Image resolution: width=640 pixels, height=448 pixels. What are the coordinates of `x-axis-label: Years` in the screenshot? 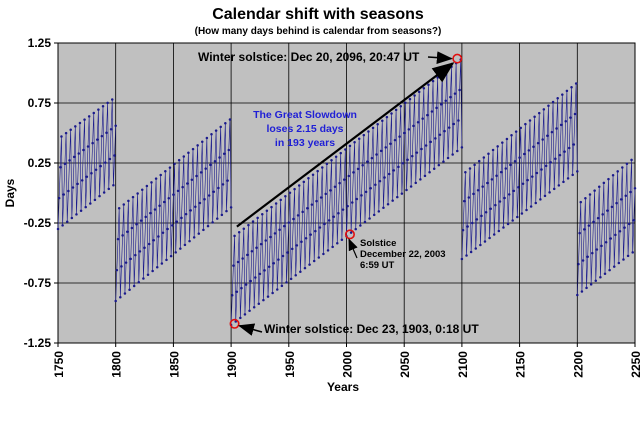 It's located at (343, 387).